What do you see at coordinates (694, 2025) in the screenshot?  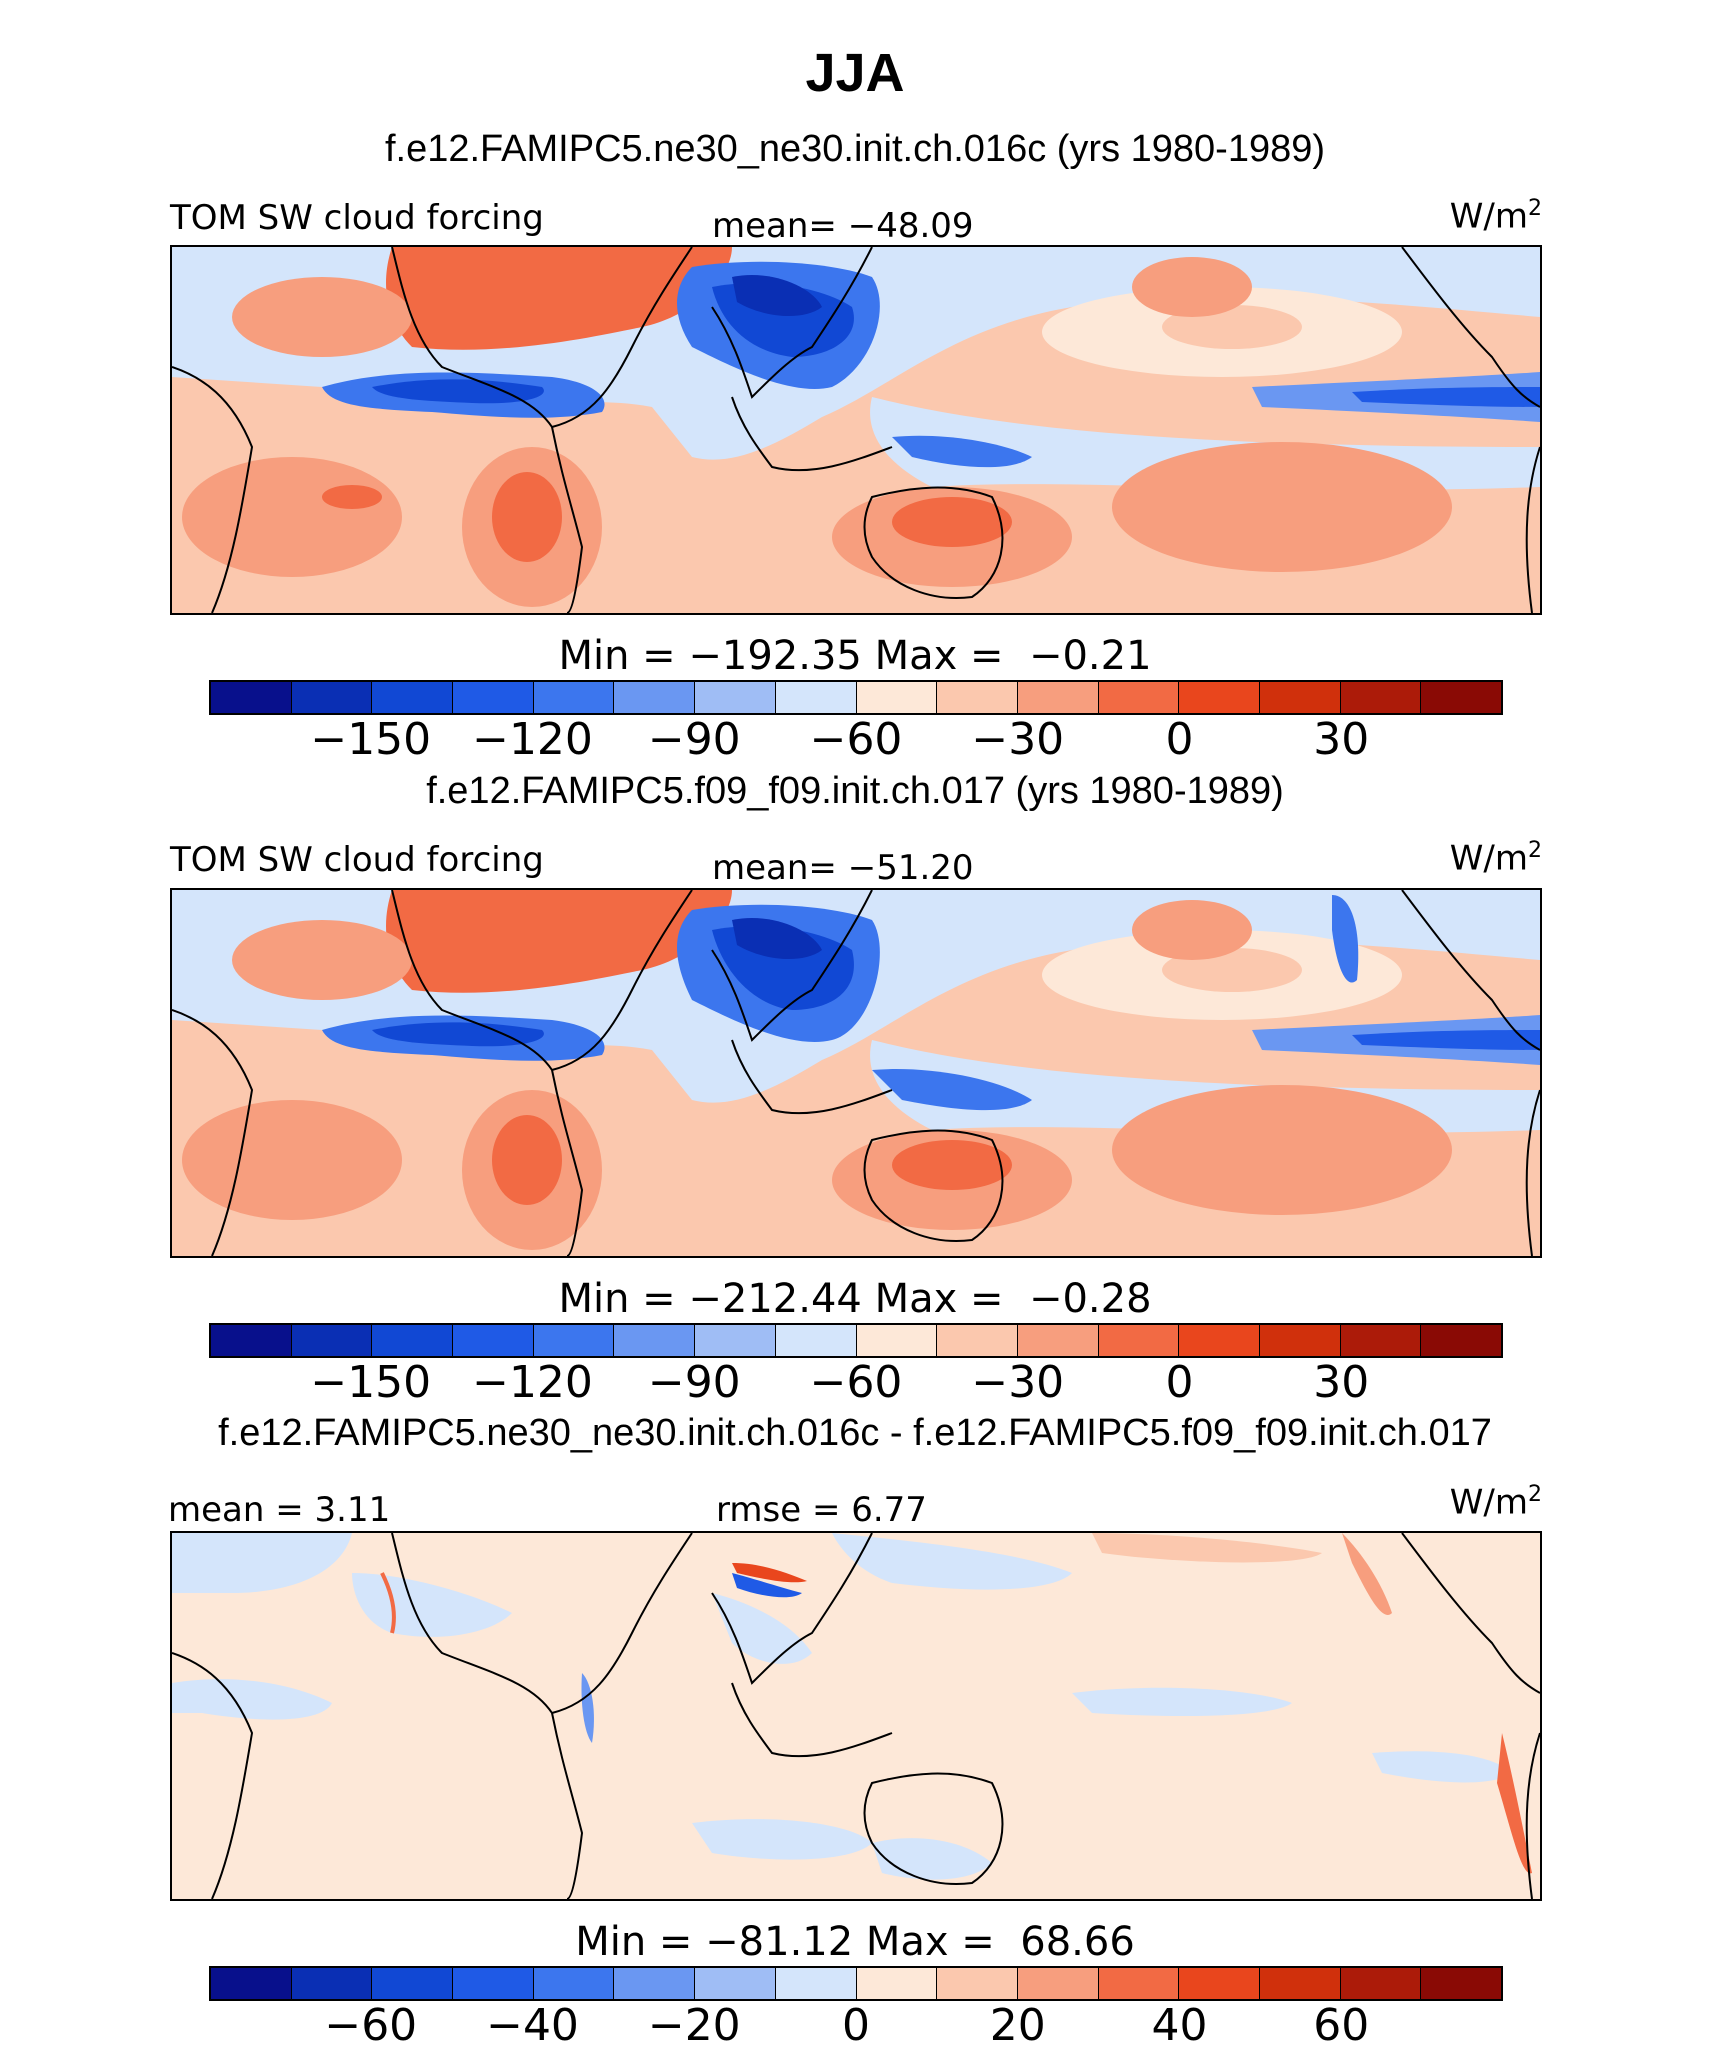 I see `colorbar-tick-label: −20` at bounding box center [694, 2025].